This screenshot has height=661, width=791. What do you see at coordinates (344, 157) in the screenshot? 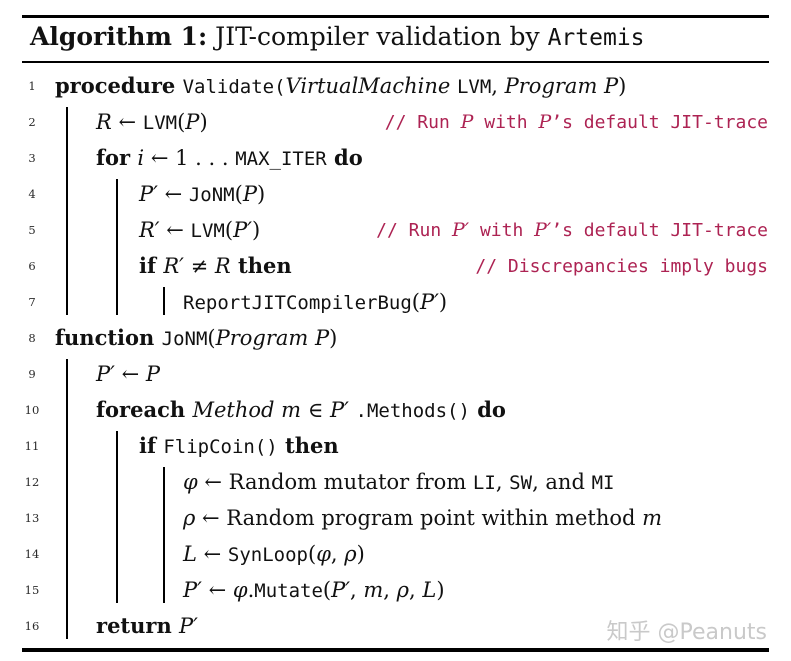
I see `code-segment: do` at bounding box center [344, 157].